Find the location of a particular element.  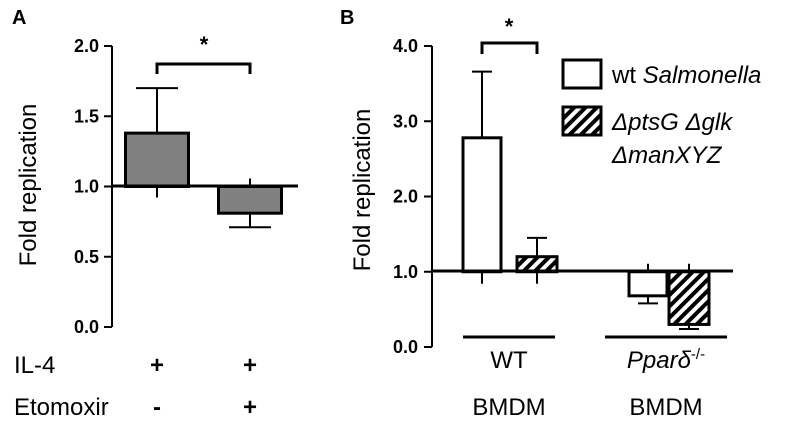

legend-label-mutant-line2: ΔmanXYZ is located at coordinates (667, 155).